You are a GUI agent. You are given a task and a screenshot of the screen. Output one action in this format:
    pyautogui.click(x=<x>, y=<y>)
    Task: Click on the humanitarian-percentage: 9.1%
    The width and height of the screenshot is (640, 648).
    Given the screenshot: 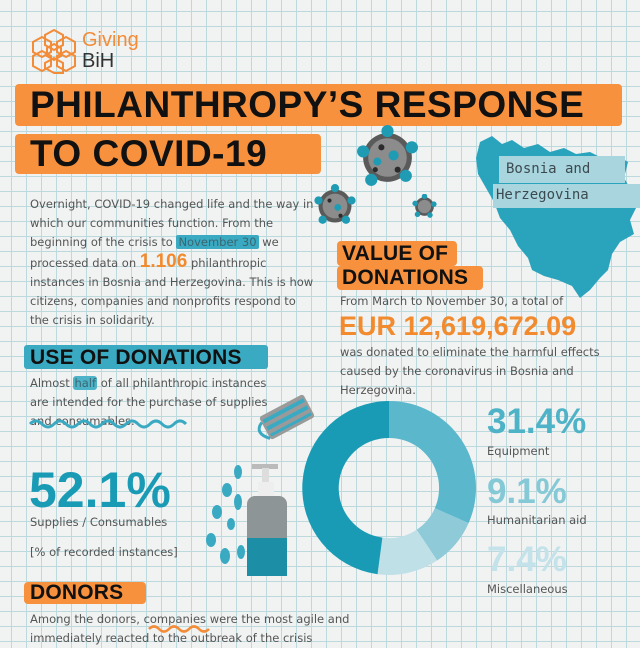 What is the action you would take?
    pyautogui.click(x=527, y=491)
    